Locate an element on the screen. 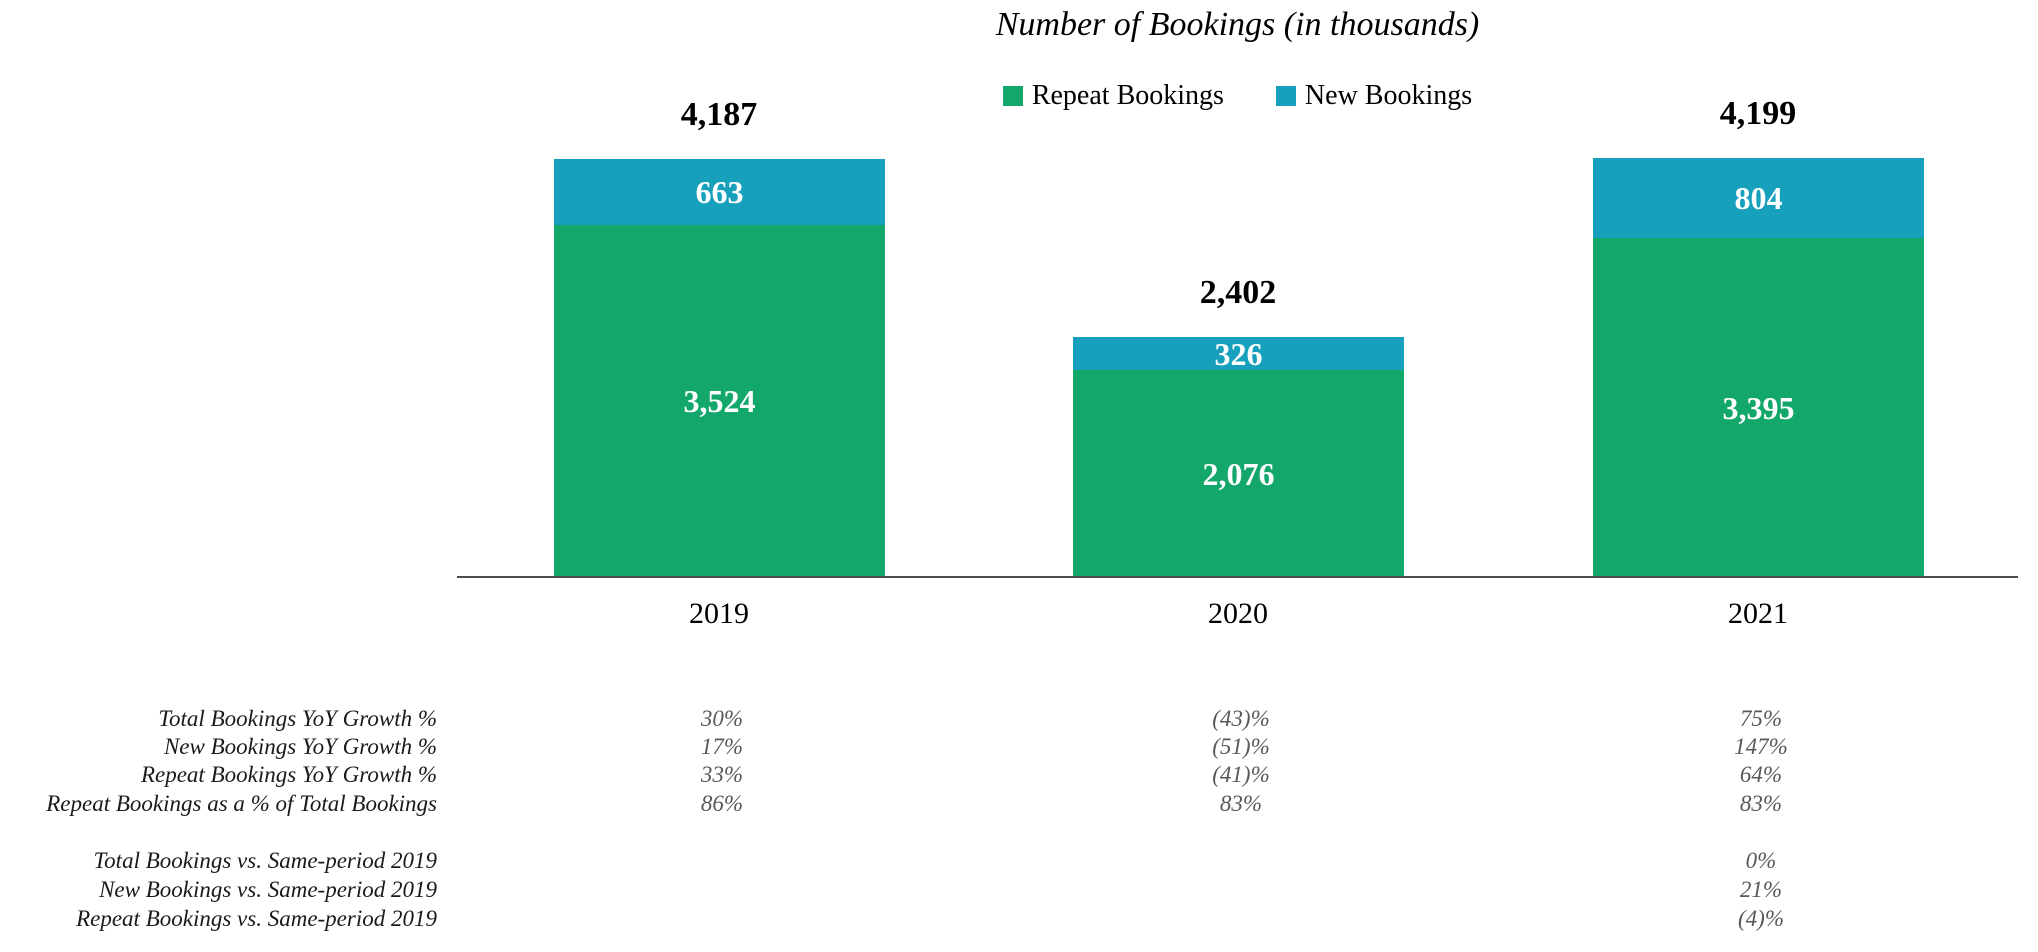  bar-total-label-2021: 4,199 is located at coordinates (1758, 113).